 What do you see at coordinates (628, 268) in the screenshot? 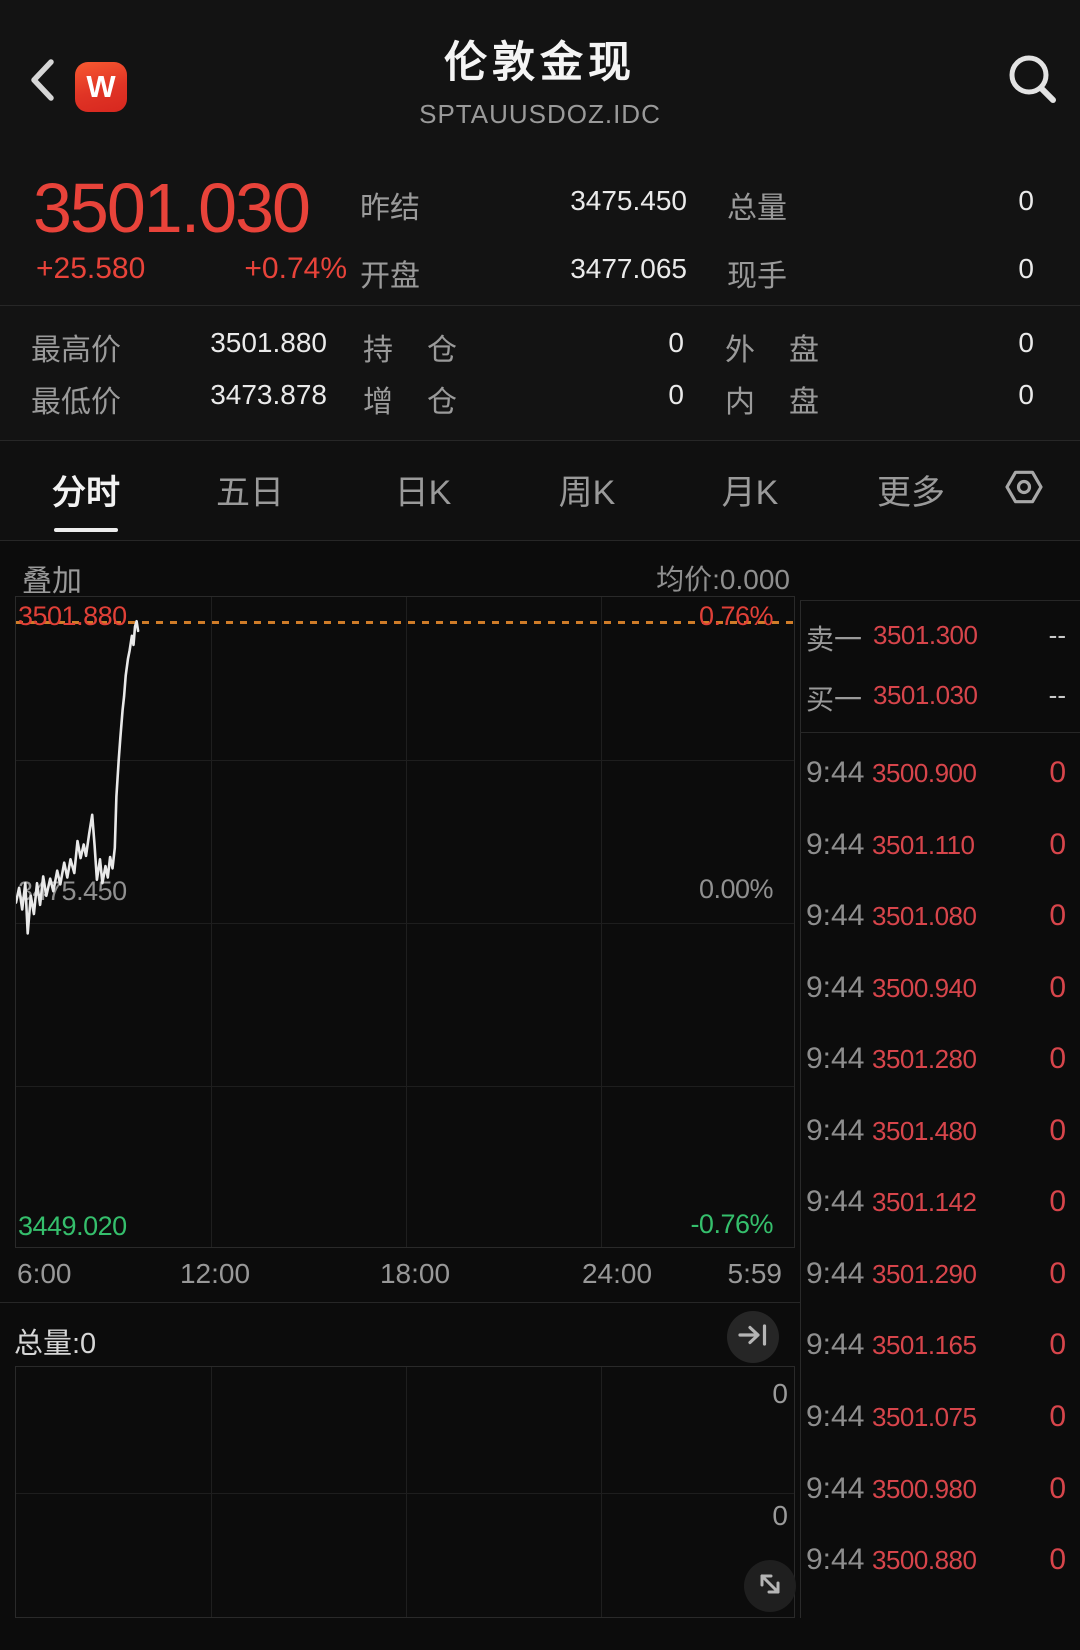
I see `open-value: 3477.065` at bounding box center [628, 268].